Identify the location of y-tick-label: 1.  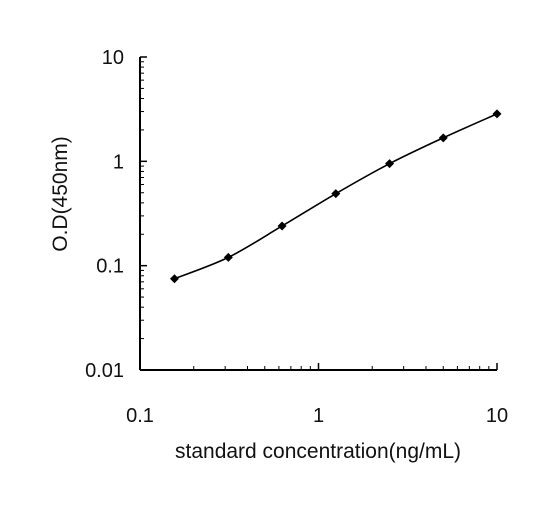
(118, 162).